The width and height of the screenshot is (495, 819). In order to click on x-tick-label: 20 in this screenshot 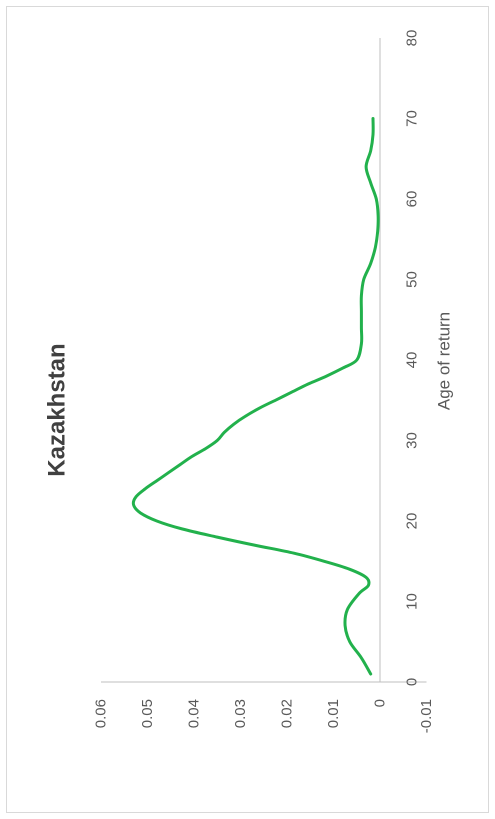, I will do `click(412, 521)`.